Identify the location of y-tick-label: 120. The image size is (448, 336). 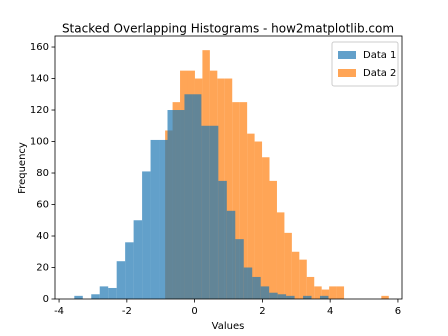
(39, 110).